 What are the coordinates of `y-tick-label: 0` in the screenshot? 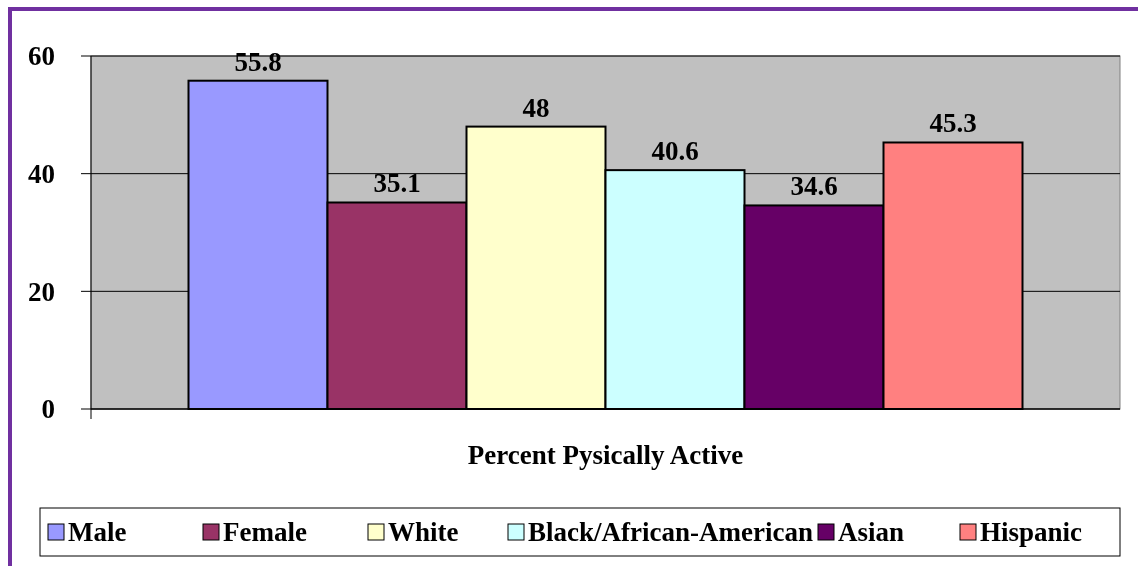 It's located at (48, 409).